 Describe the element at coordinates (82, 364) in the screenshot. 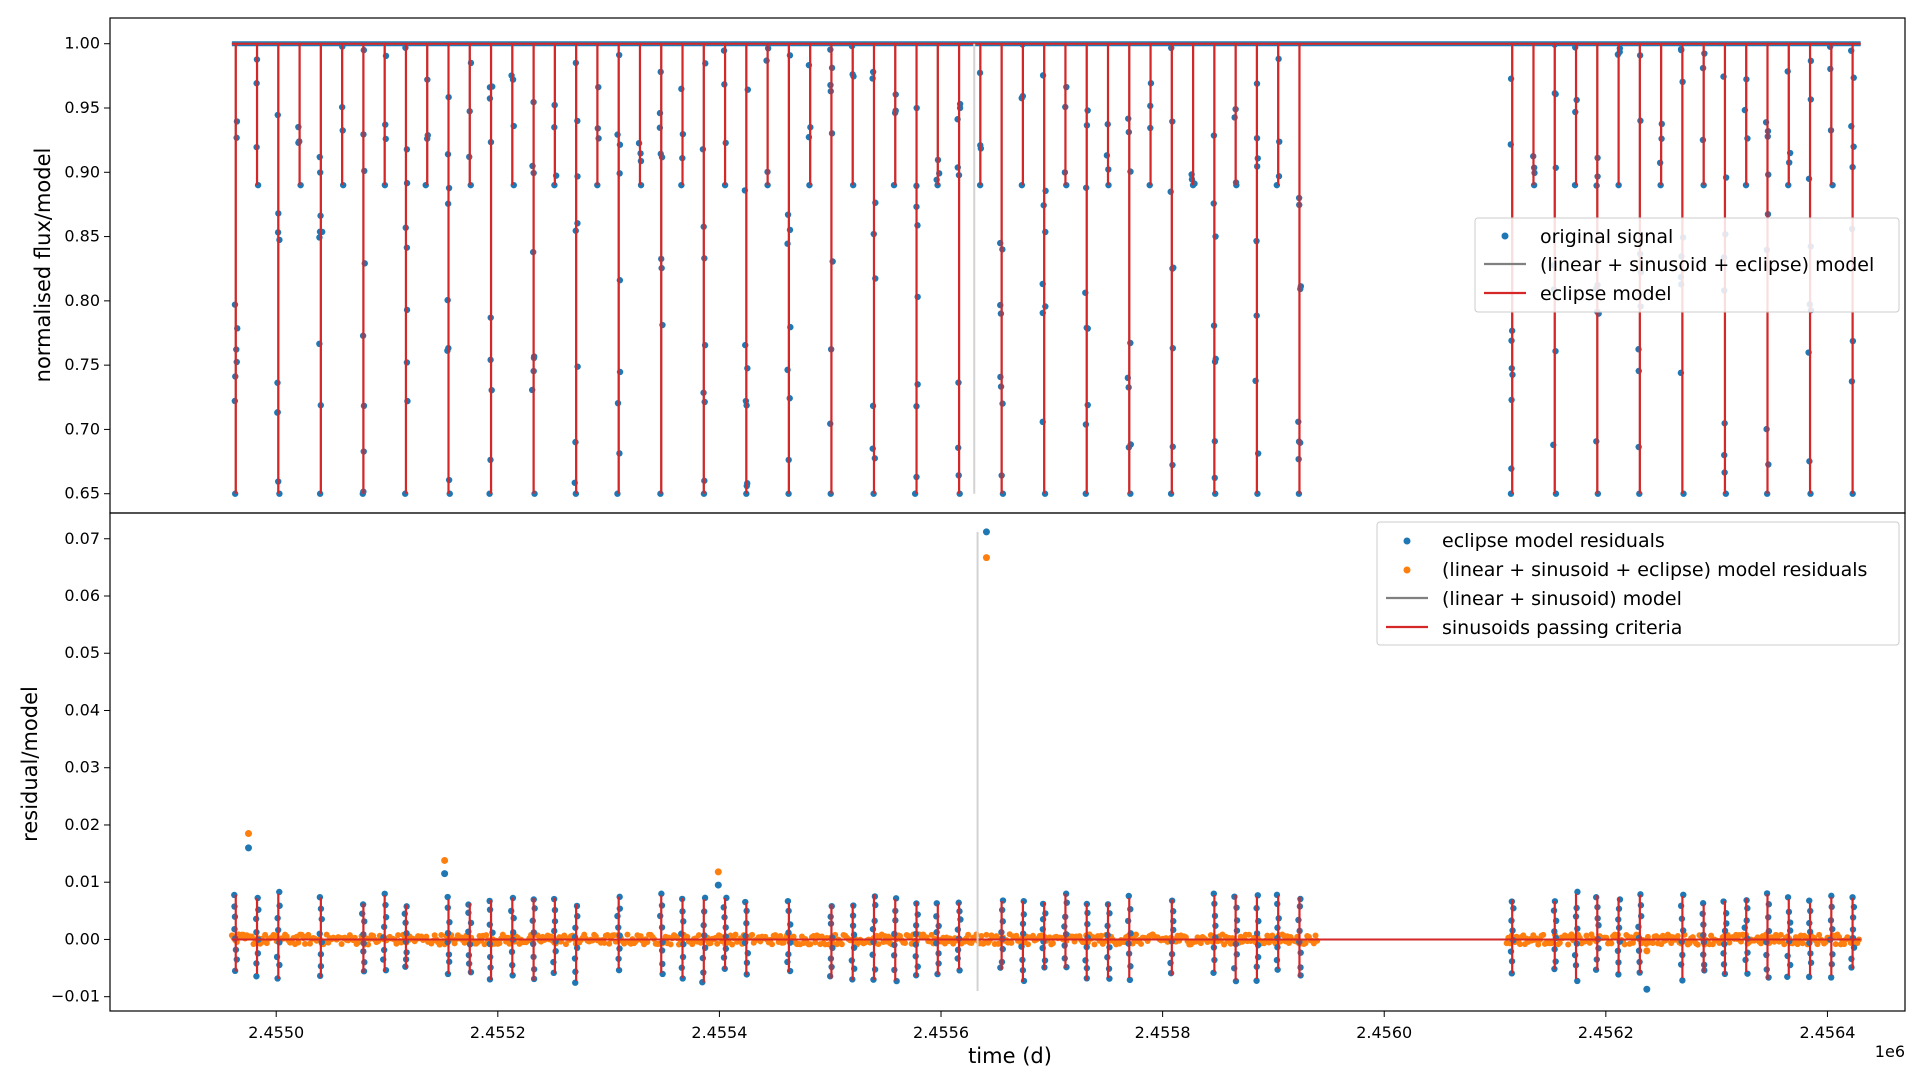

I see `top-ytick-label: 0.75` at that location.